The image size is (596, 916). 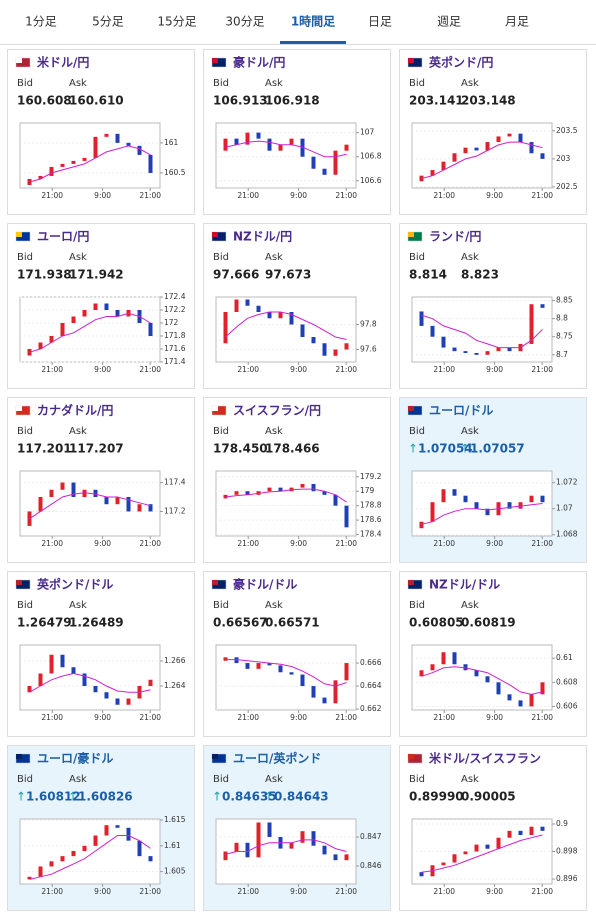 What do you see at coordinates (44, 101) in the screenshot?
I see `bid-value: 160.608` at bounding box center [44, 101].